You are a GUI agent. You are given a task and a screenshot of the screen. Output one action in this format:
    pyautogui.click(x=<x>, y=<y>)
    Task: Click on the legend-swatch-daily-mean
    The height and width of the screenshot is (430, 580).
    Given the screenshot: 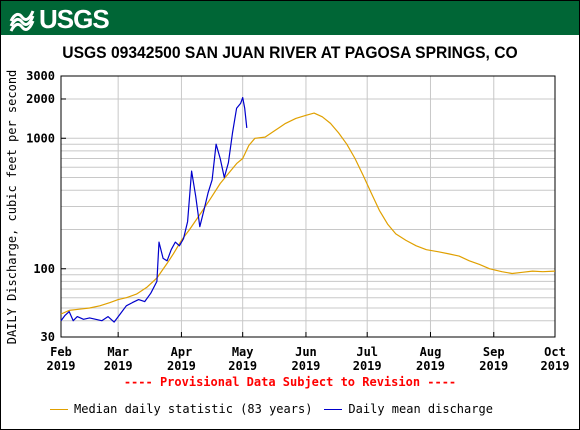 What is the action you would take?
    pyautogui.click(x=333, y=409)
    